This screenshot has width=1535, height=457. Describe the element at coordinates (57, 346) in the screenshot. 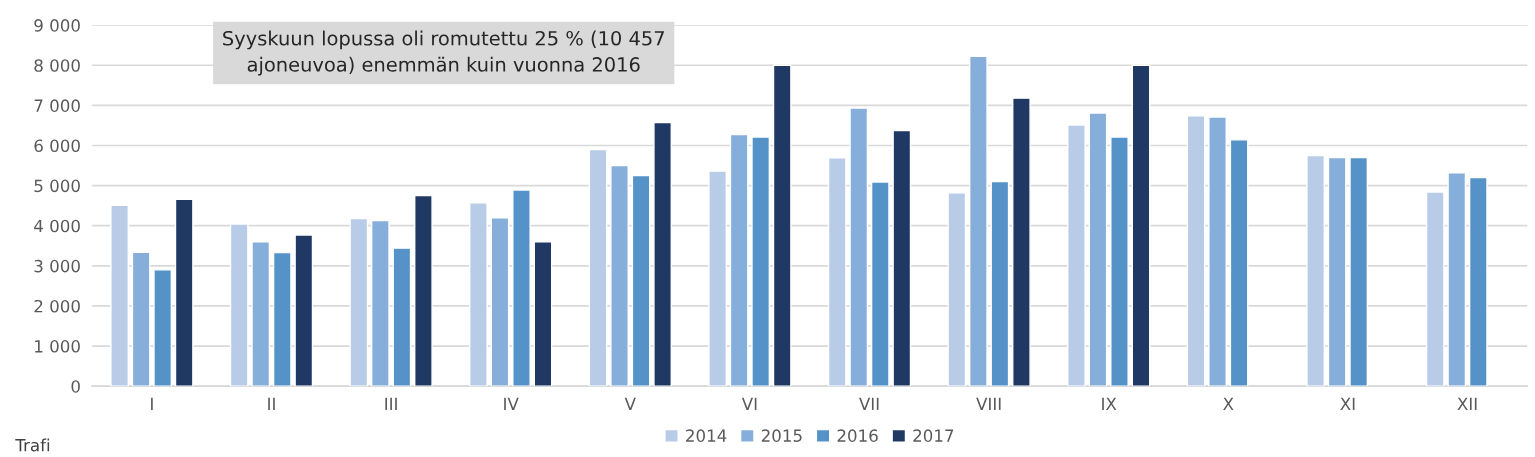

I see `y-tick-label: 1 000` at that location.